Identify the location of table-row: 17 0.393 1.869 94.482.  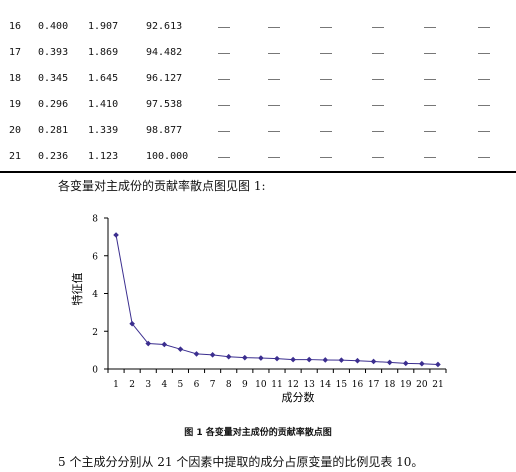
(258, 53).